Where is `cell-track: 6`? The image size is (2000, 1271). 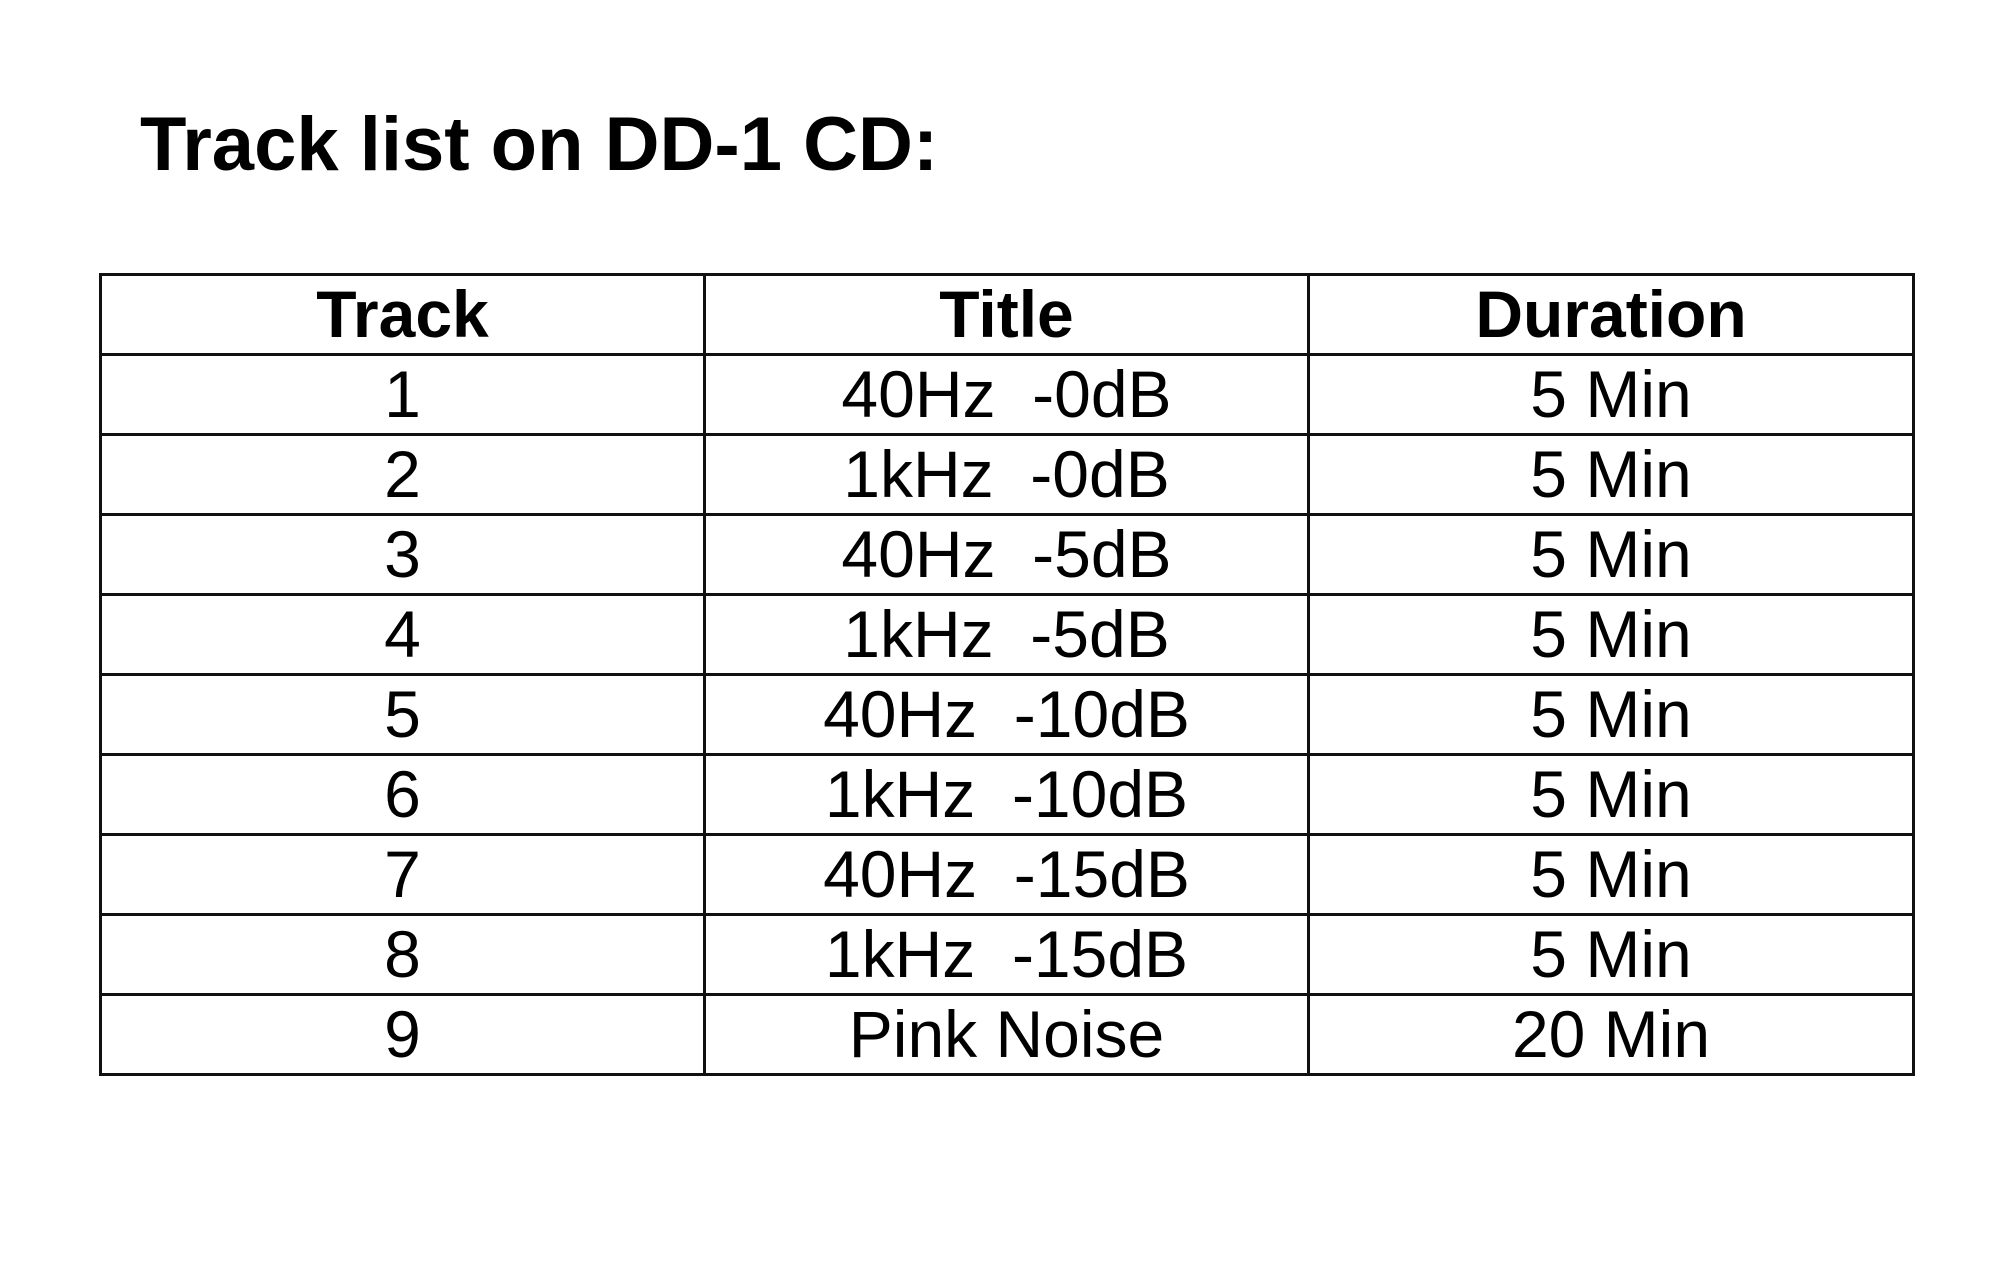
cell-track: 6 is located at coordinates (402, 794).